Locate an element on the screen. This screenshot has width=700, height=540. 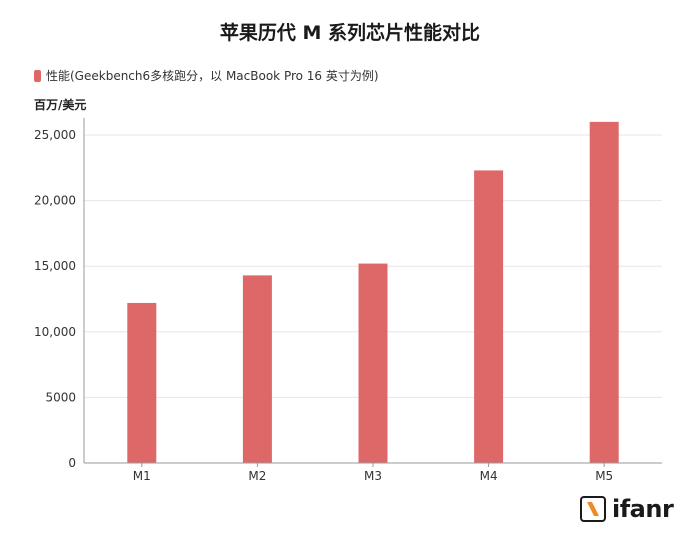
y-tick-label: 20,000 is located at coordinates (55, 201).